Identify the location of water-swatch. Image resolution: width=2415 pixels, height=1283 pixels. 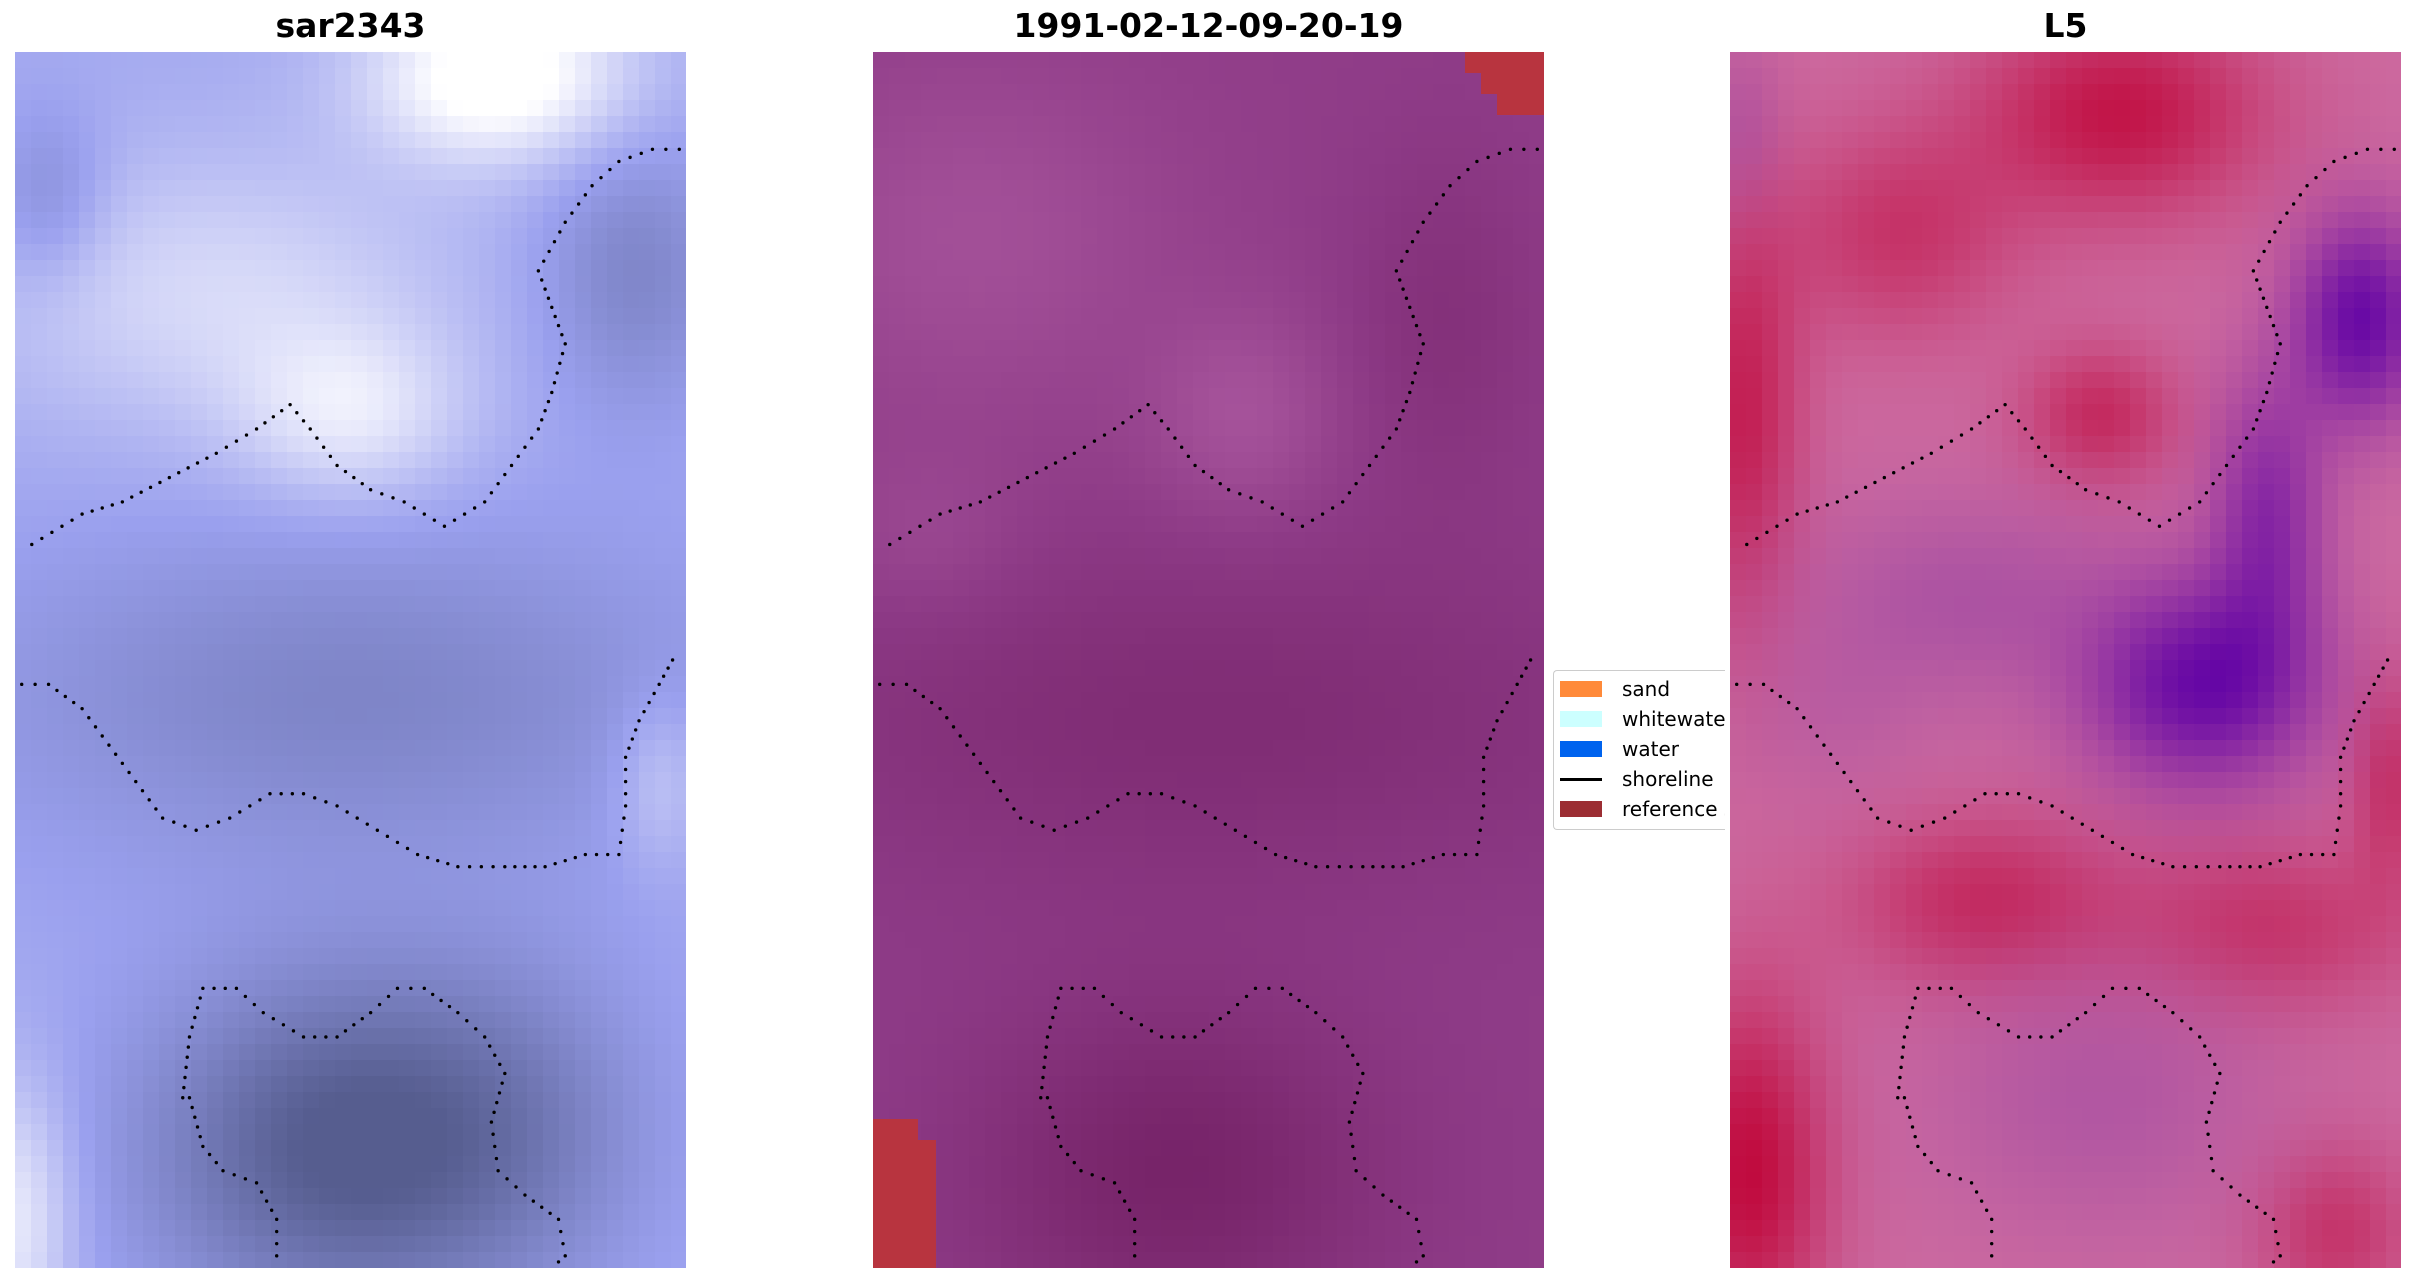
(1581, 749).